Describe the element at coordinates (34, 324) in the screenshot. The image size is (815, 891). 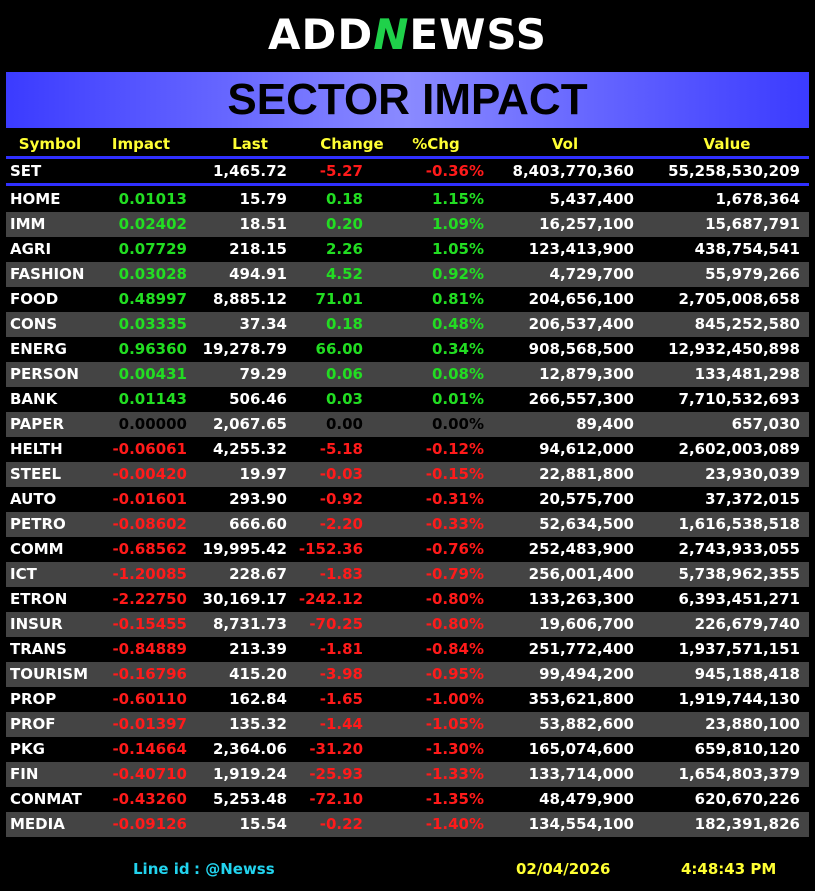
I see `symbol: CONS` at that location.